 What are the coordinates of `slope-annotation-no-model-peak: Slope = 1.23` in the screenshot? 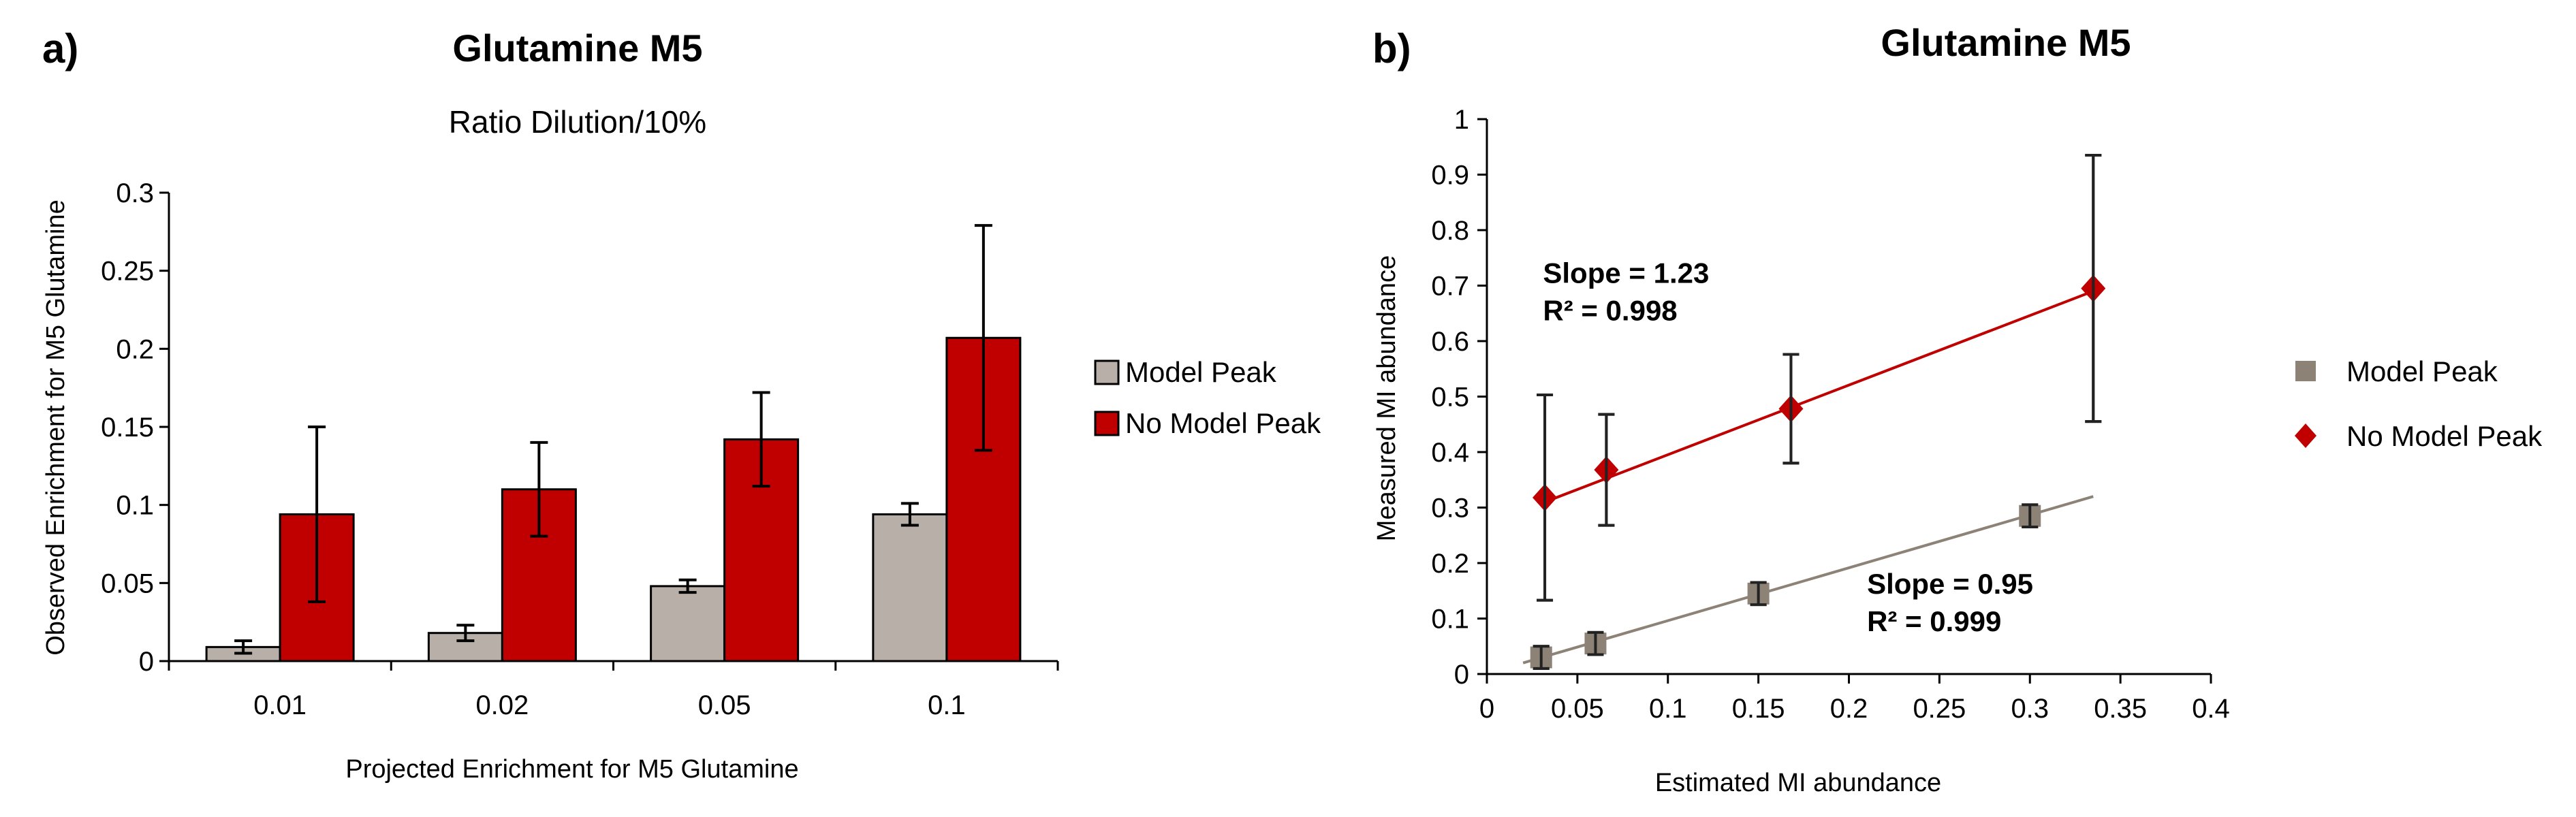 It's located at (1626, 273).